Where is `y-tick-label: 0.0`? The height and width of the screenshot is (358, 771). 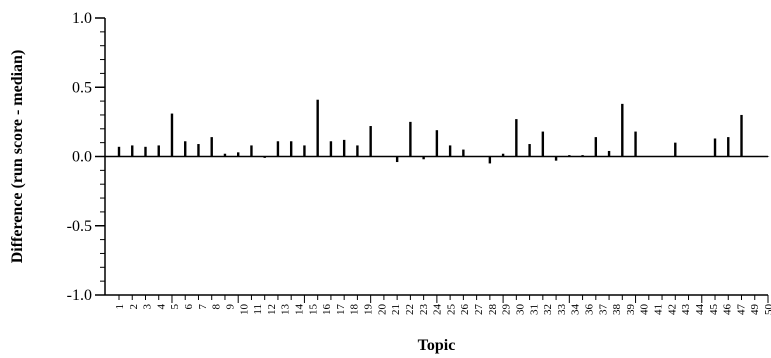 y-tick-label: 0.0 is located at coordinates (82, 157).